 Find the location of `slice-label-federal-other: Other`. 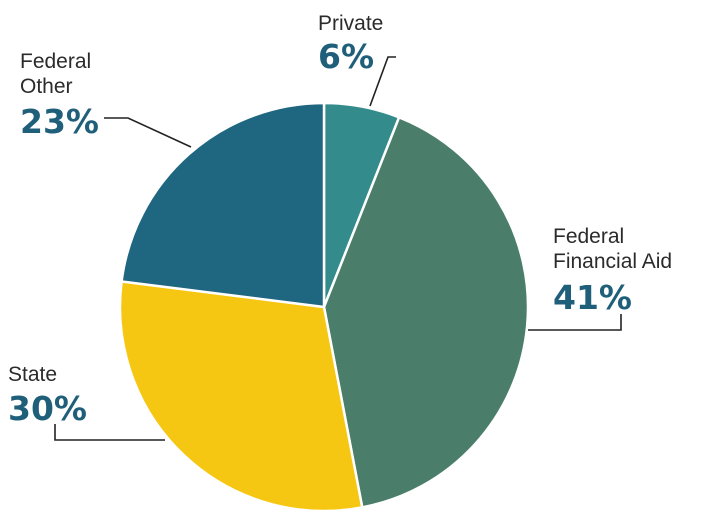

slice-label-federal-other: Other is located at coordinates (46, 86).